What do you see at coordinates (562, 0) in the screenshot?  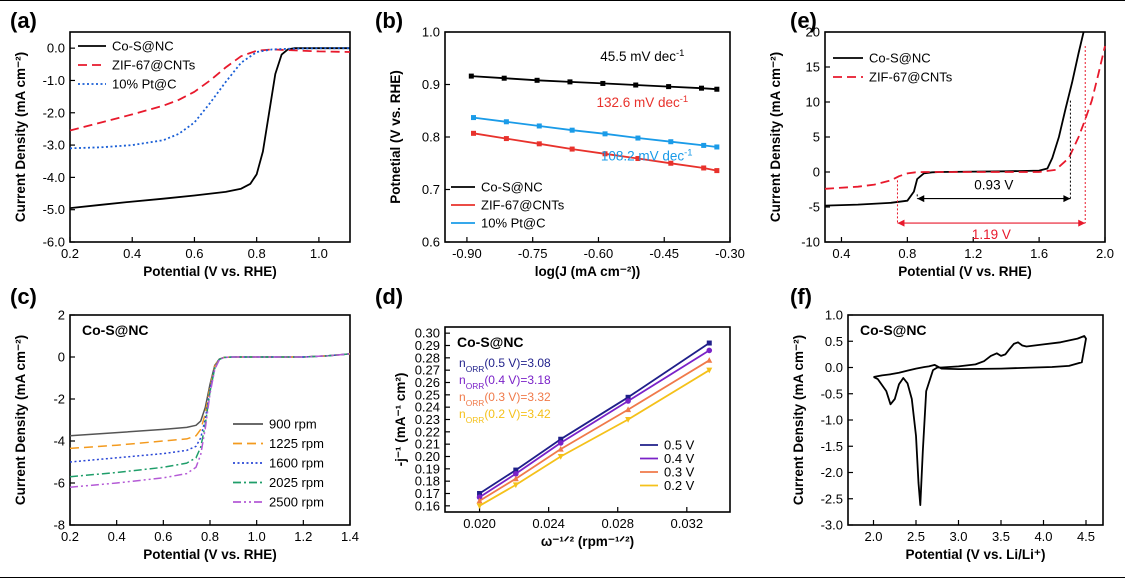 I see `top-border` at bounding box center [562, 0].